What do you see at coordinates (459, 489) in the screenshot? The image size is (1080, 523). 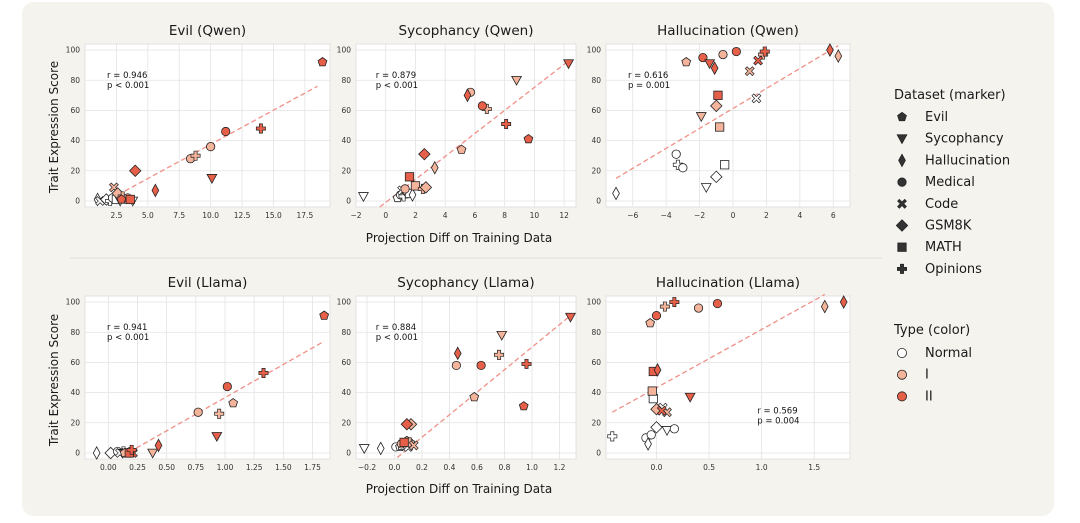 I see `x-axis-label-bottom: Projection Diff on Training Data` at bounding box center [459, 489].